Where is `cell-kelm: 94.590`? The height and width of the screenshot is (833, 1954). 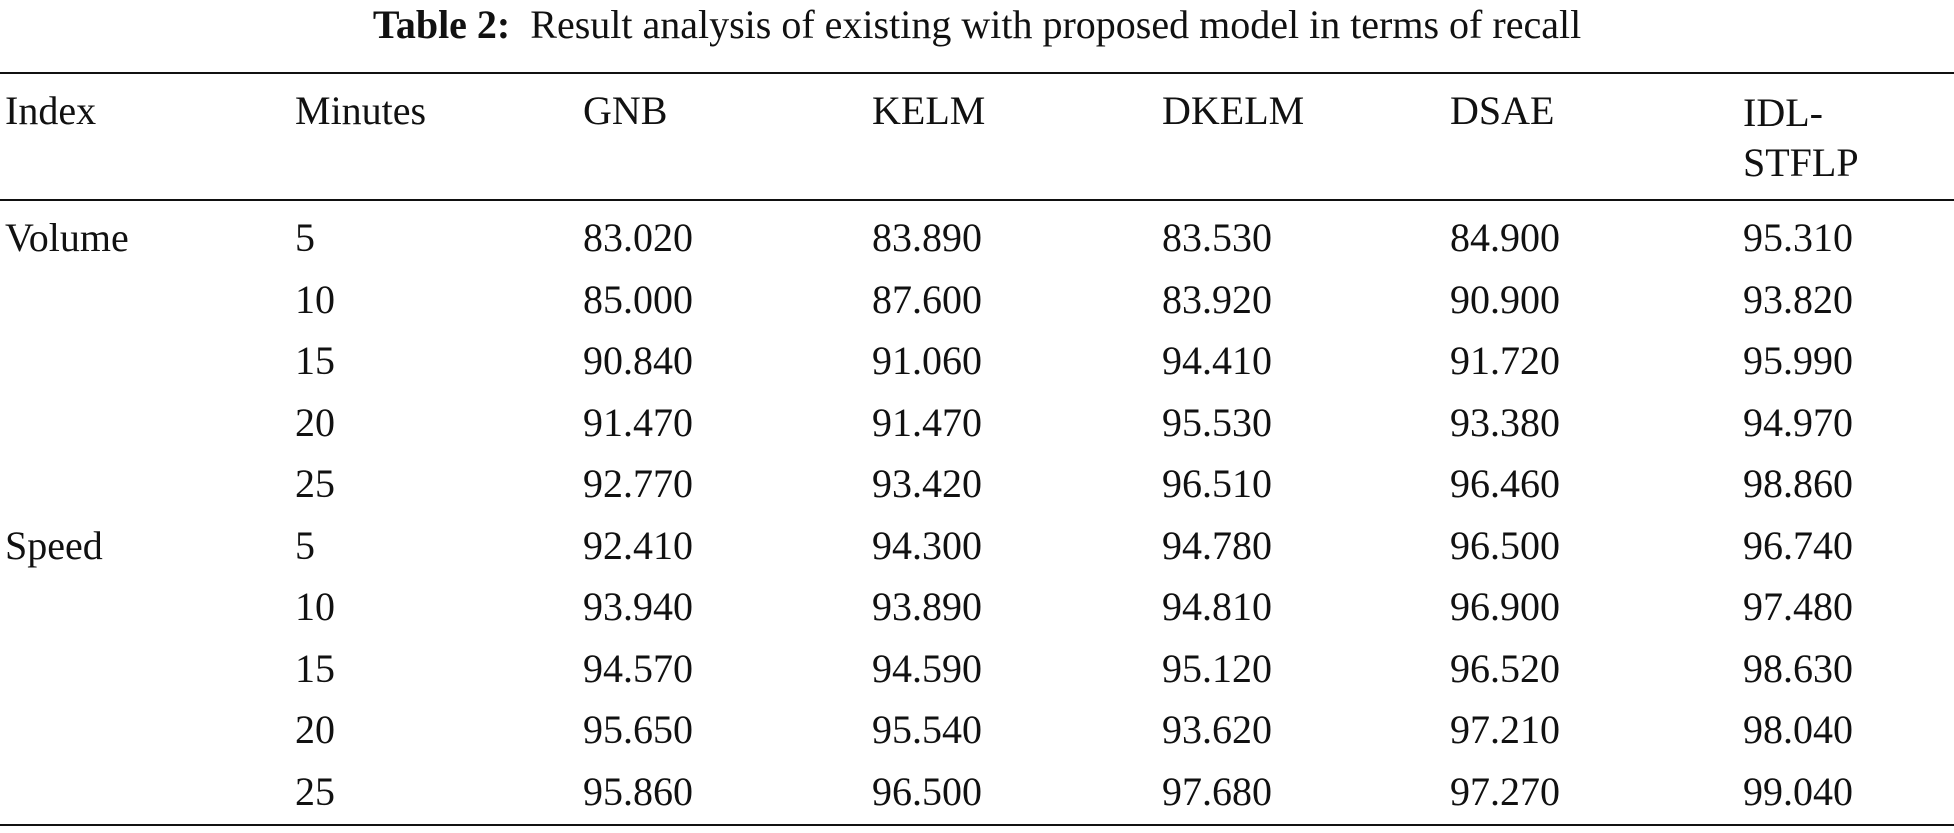
cell-kelm: 94.590 is located at coordinates (927, 668).